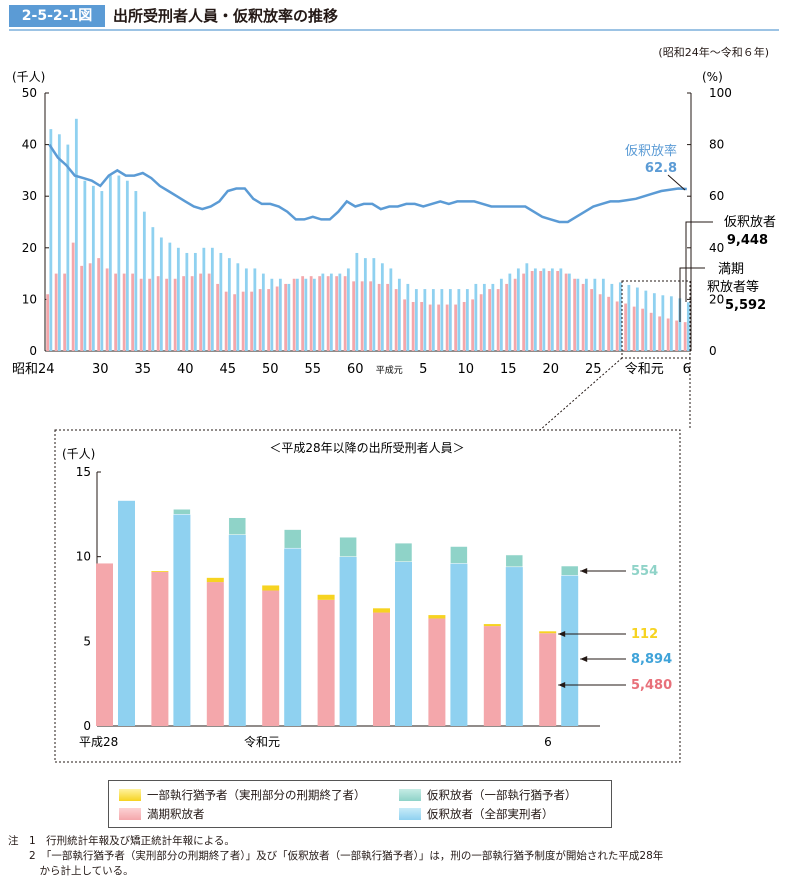 The width and height of the screenshot is (785, 887). What do you see at coordinates (644, 571) in the screenshot?
I see `inset-annotation-parole-partial-label: 554` at bounding box center [644, 571].